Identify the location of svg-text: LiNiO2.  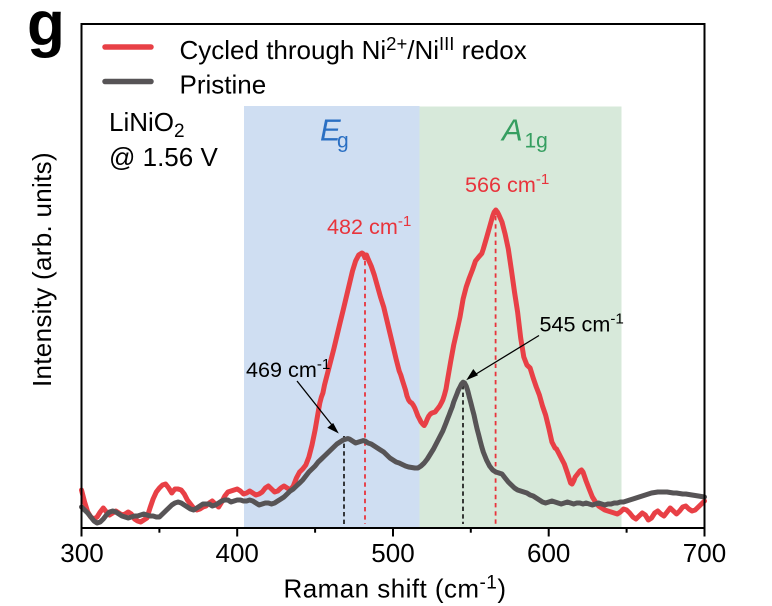
(147, 124).